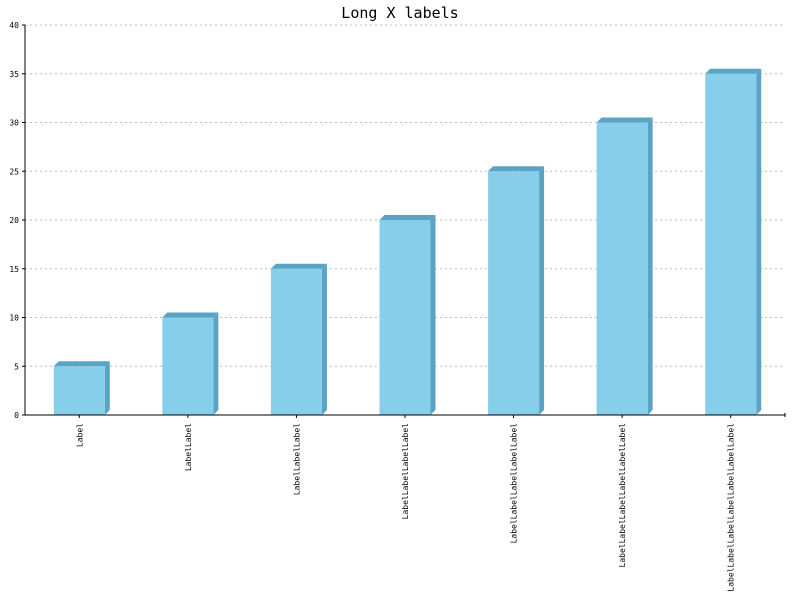  I want to click on y-tick-label-4: 20, so click(14, 220).